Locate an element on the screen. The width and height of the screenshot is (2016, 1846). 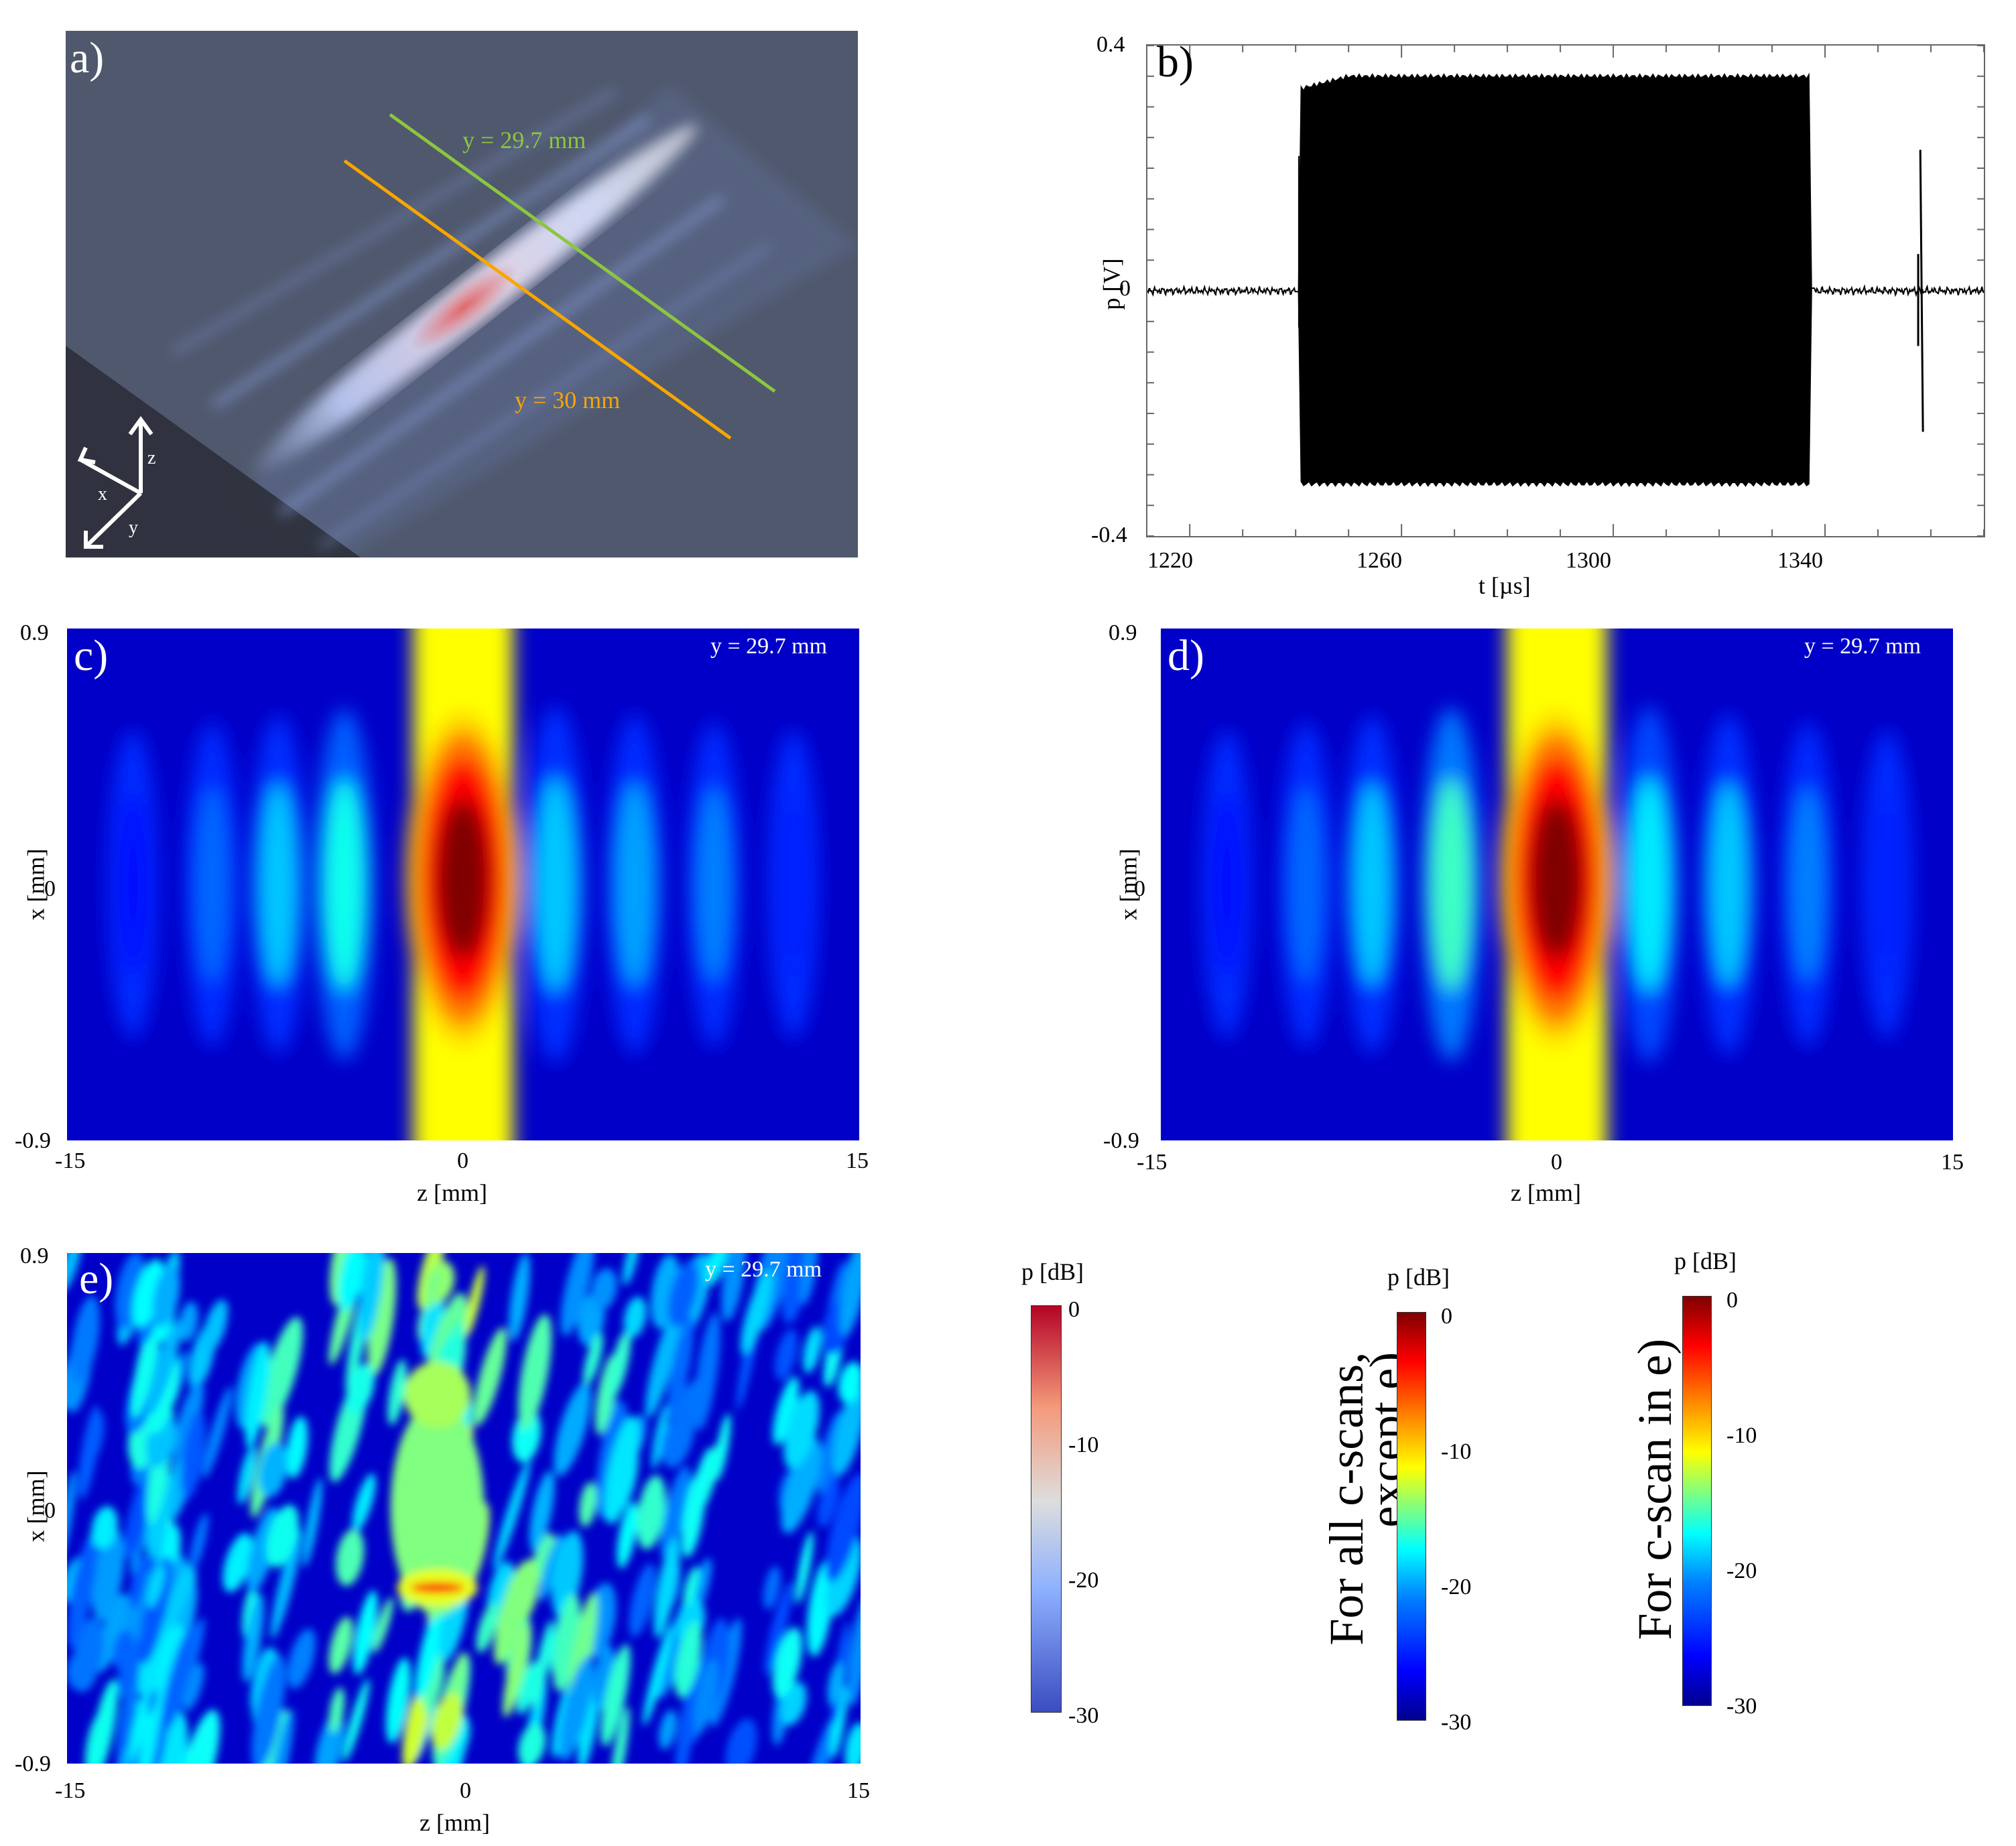
cbar2-tick-0: 0 is located at coordinates (1447, 1316).